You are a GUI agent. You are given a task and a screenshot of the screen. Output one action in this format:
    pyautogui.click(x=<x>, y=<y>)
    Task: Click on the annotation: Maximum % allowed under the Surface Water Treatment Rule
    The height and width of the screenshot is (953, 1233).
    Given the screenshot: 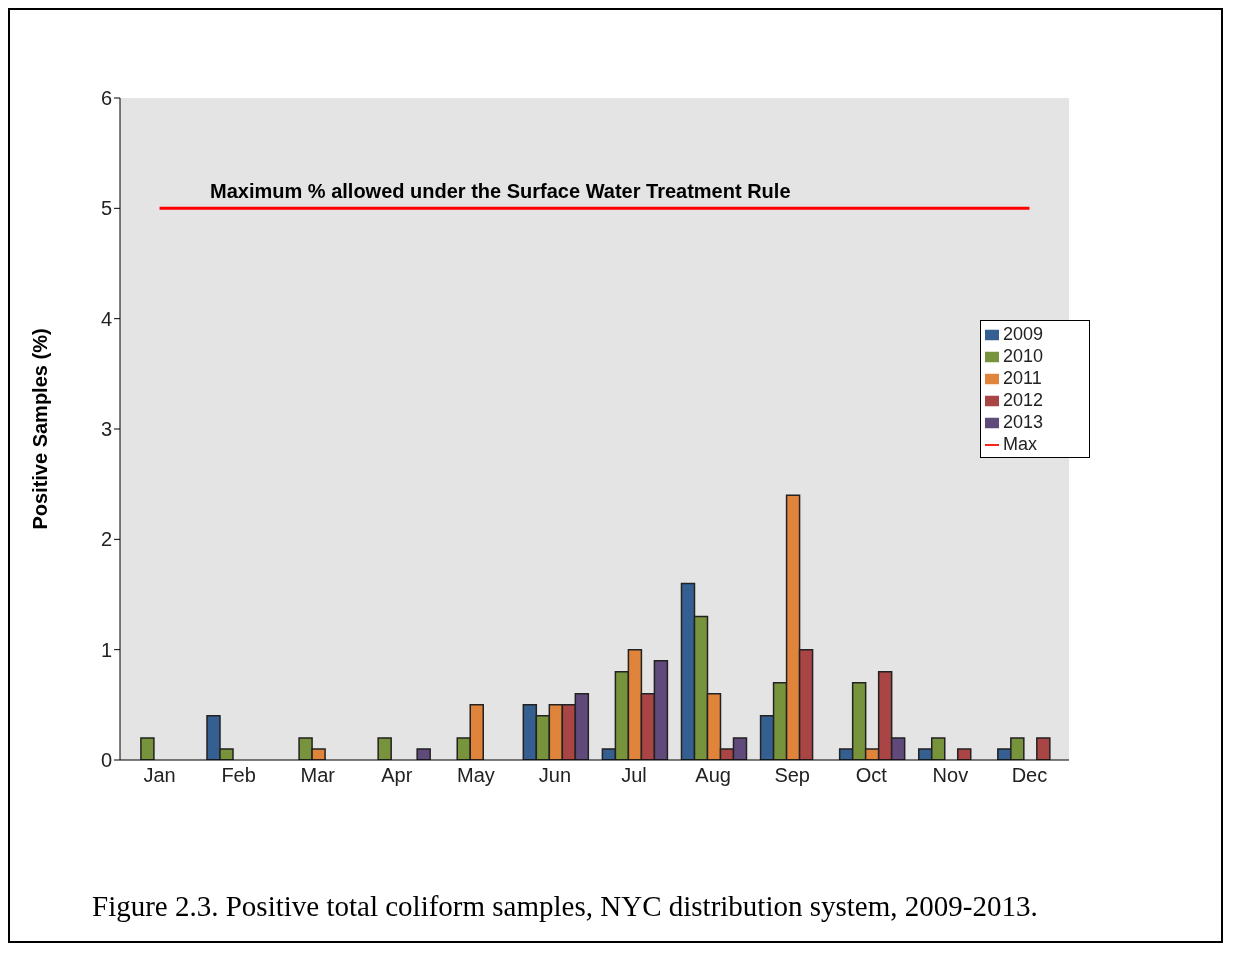 What is the action you would take?
    pyautogui.click(x=500, y=191)
    